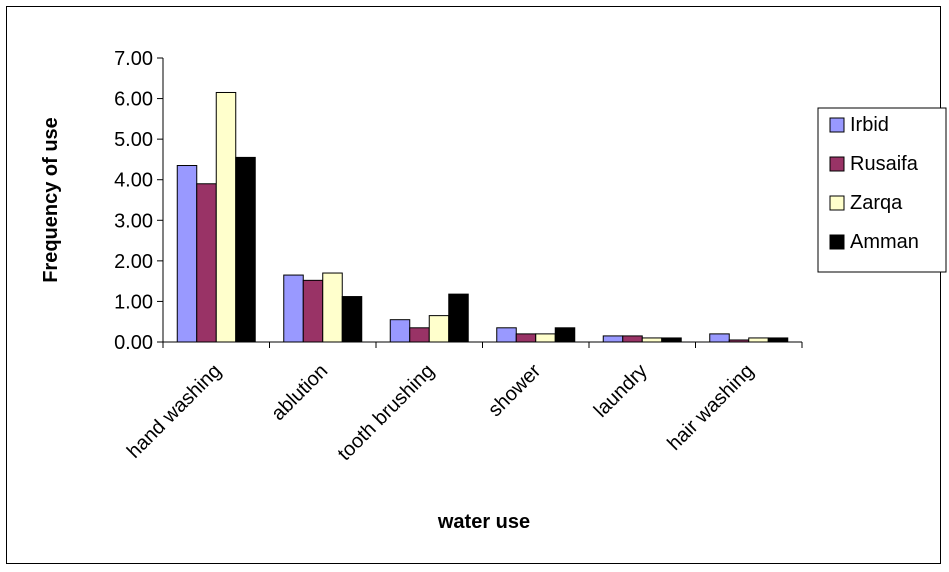  What do you see at coordinates (174, 411) in the screenshot?
I see `x-tick-label: hand washing` at bounding box center [174, 411].